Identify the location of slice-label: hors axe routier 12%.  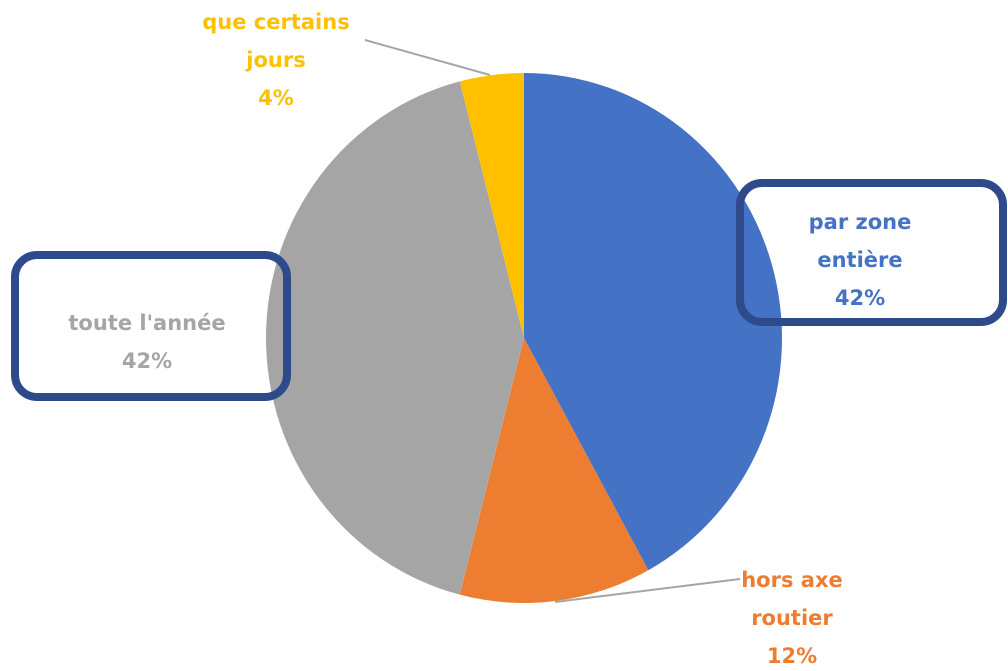
(792, 616).